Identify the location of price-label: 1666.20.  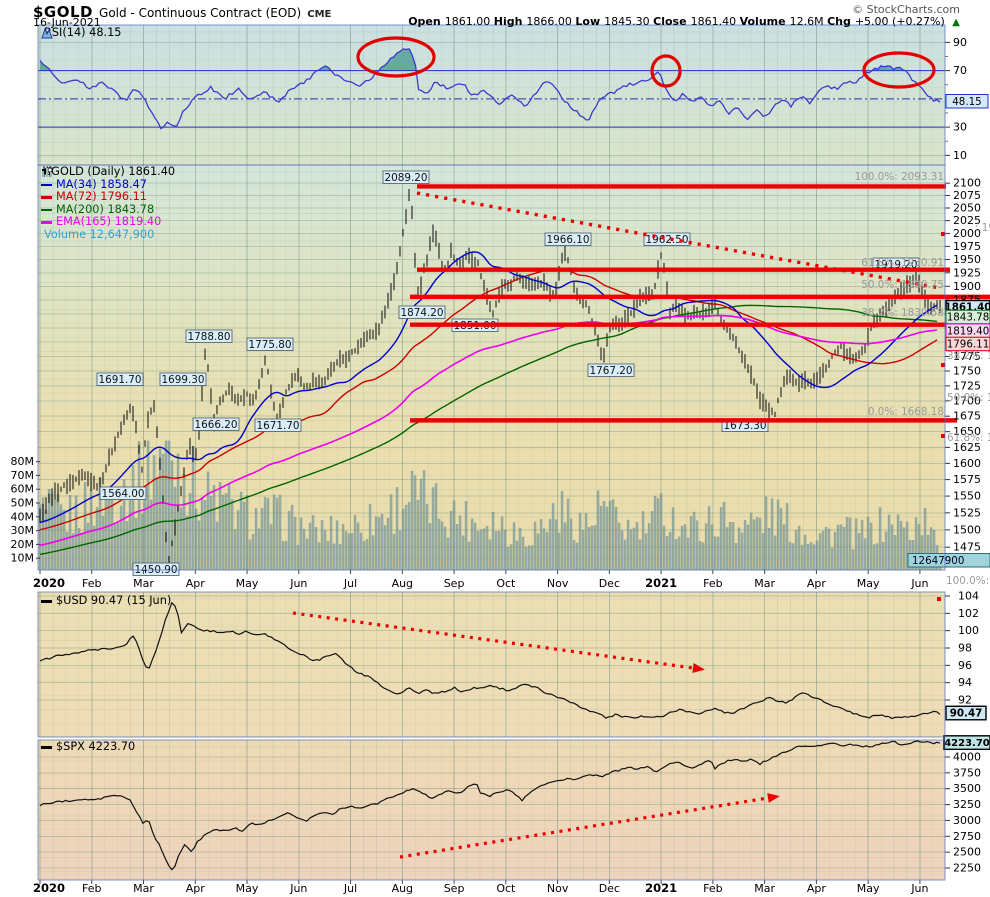
(216, 424).